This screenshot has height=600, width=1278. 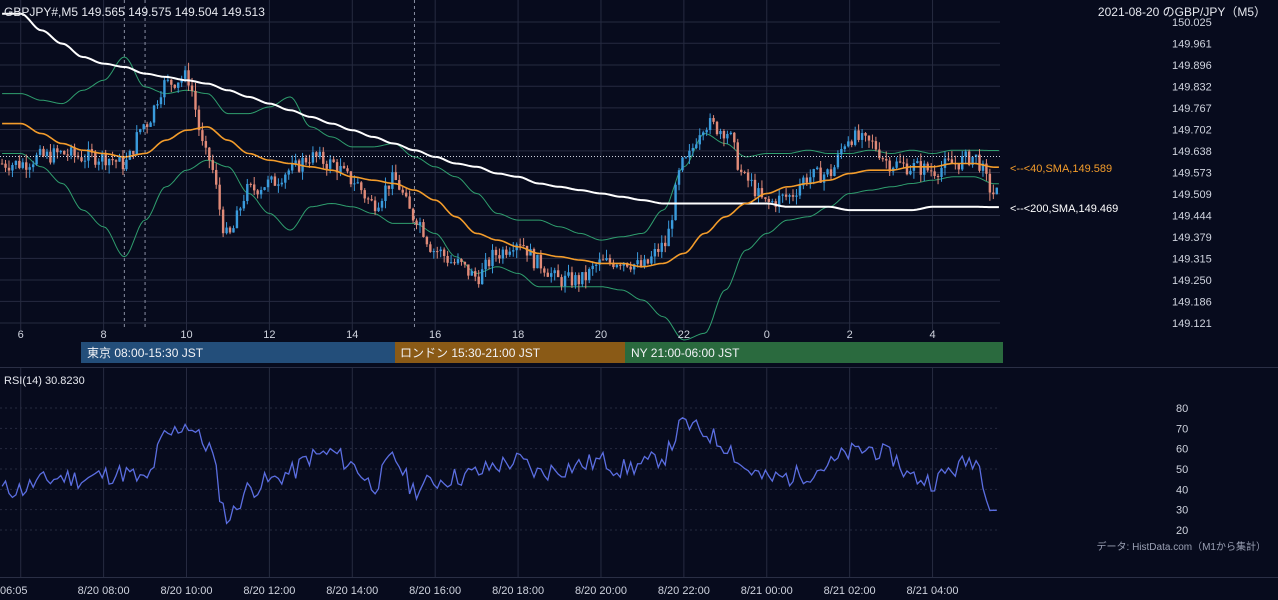 I want to click on main-x-axis: 6 8 10 12 14 16 18 20 22 0 2 4, so click(x=477, y=335).